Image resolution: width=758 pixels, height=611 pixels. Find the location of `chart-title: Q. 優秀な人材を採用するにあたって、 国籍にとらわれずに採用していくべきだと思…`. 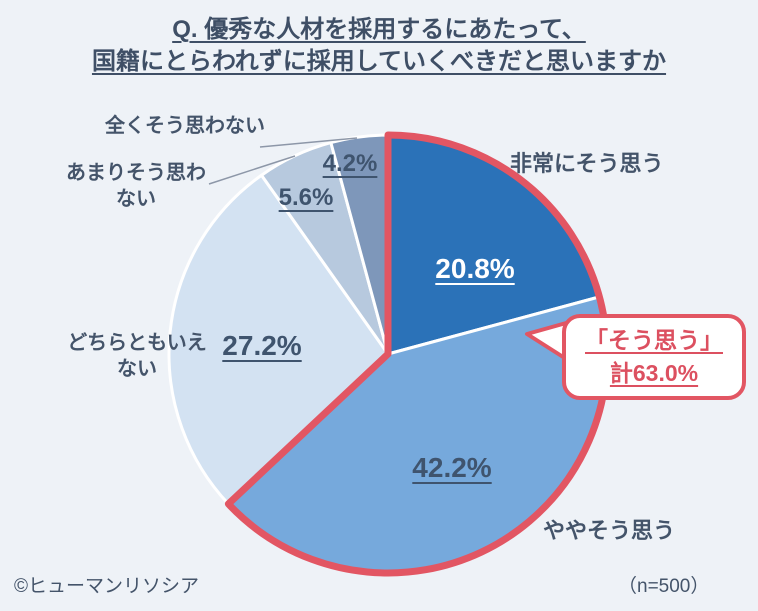

chart-title: Q. 優秀な人材を採用するにあたって、 国籍にとらわれずに採用していくべきだと思… is located at coordinates (379, 46).